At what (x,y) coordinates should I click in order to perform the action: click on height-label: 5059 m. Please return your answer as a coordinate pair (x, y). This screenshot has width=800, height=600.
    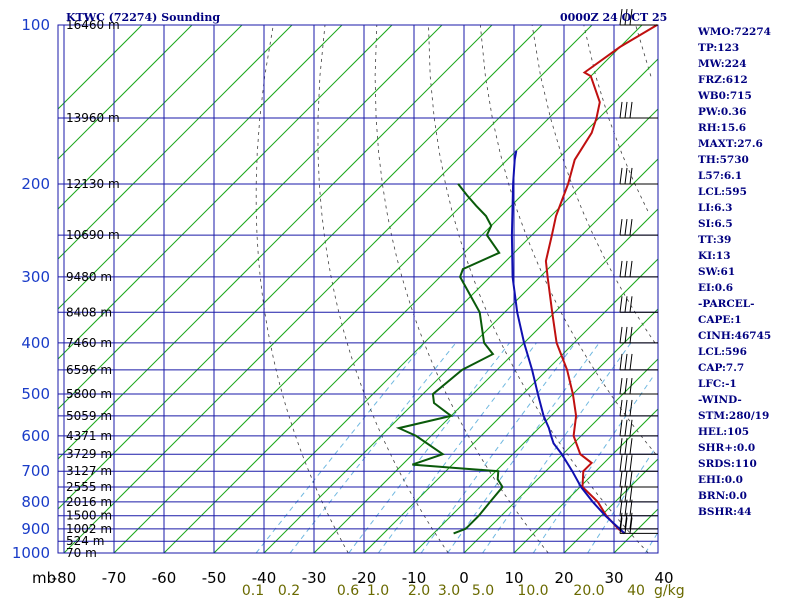
    Looking at the image, I should click on (89, 416).